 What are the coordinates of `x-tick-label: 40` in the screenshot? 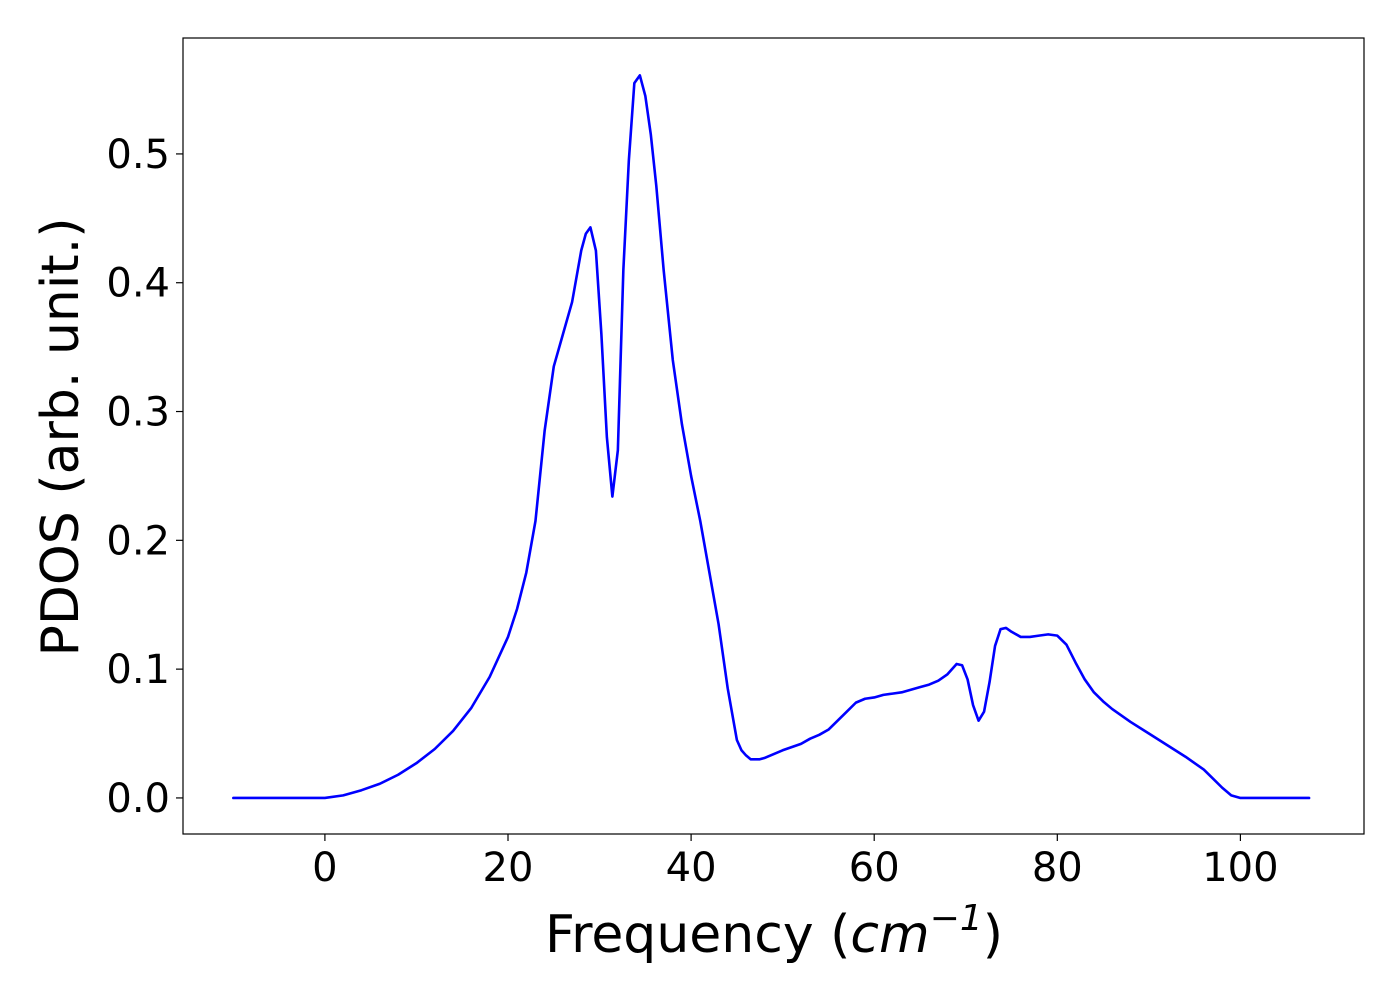 It's located at (691, 868).